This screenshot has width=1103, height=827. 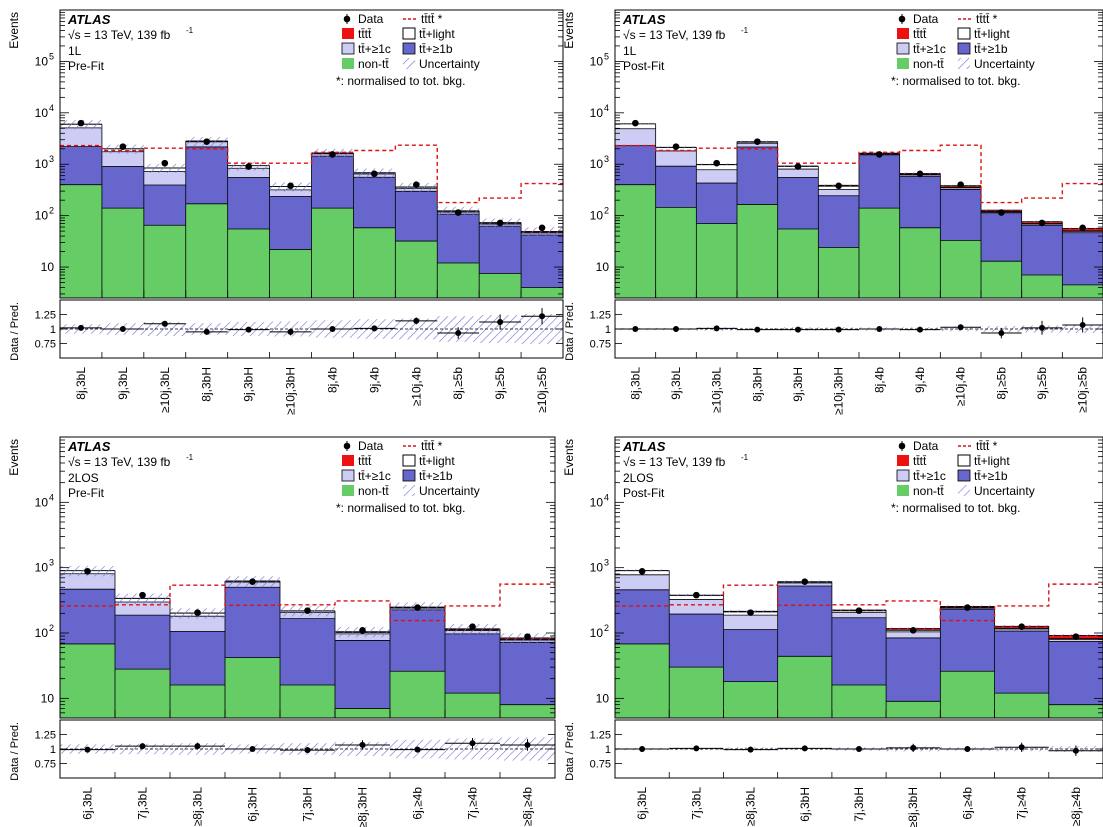 What do you see at coordinates (86, 66) in the screenshot?
I see `fit-label: Pre-Fit` at bounding box center [86, 66].